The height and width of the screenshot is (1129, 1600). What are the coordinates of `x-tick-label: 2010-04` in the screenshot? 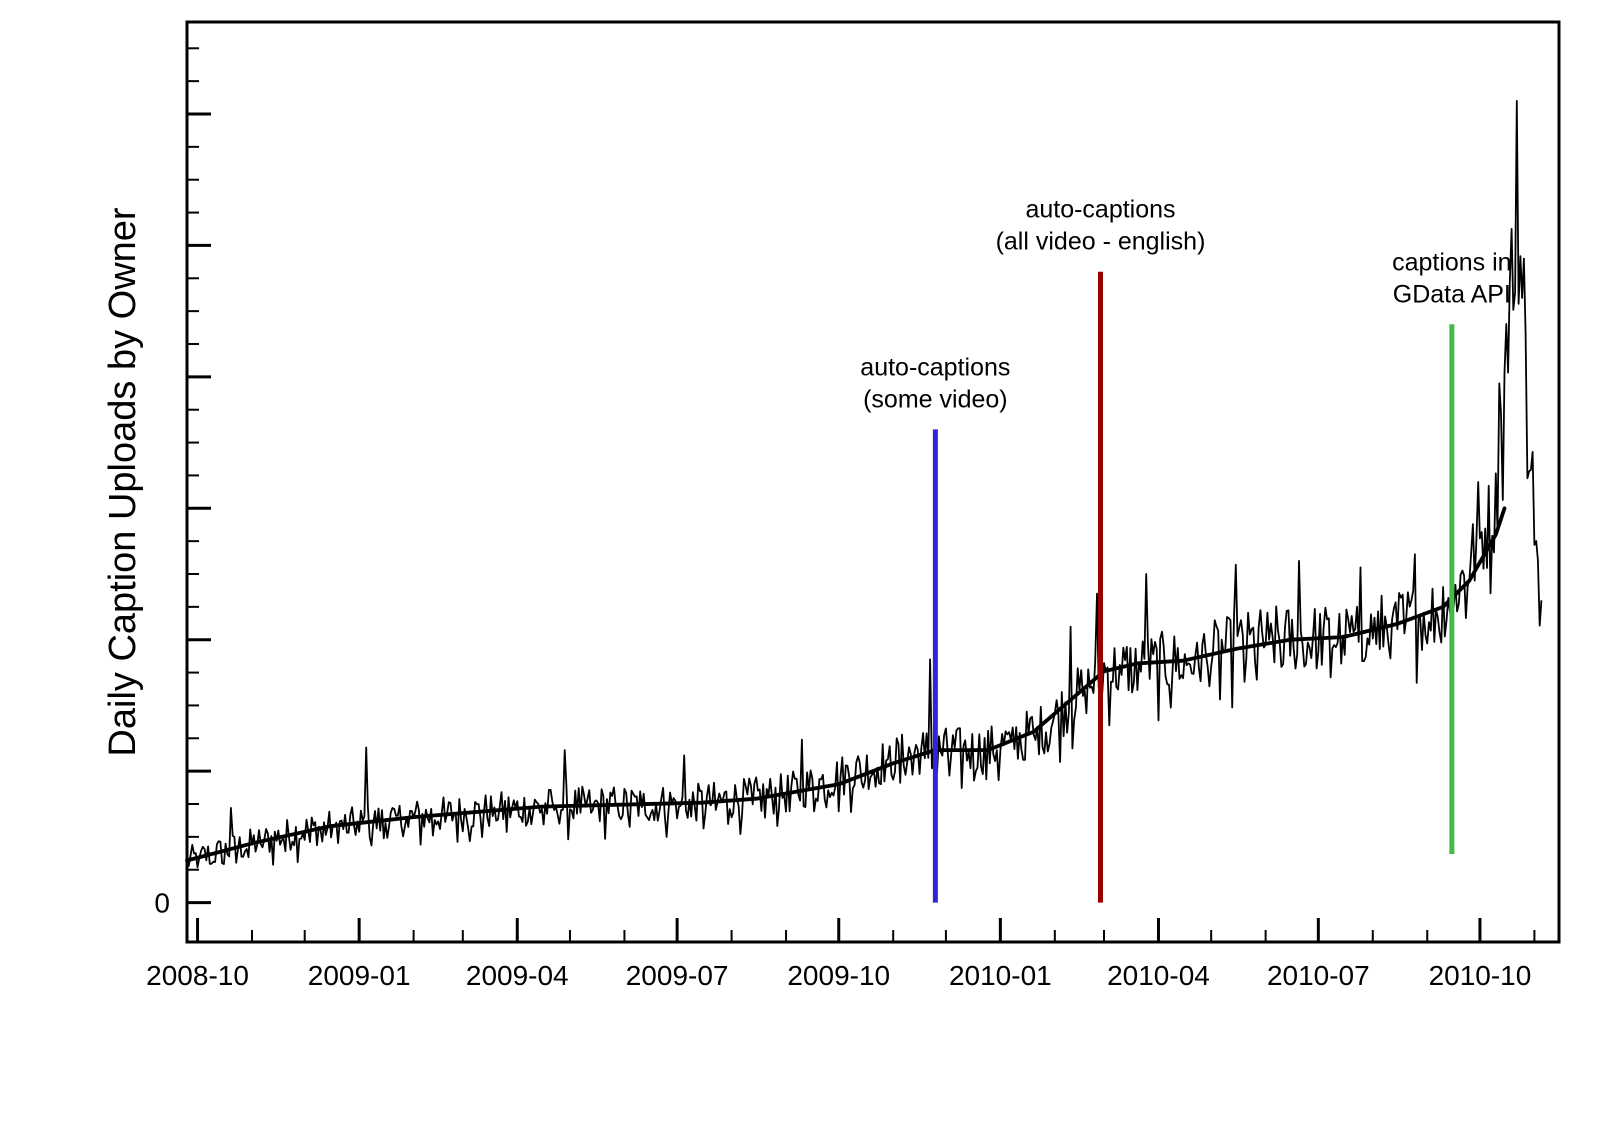 It's located at (1158, 975).